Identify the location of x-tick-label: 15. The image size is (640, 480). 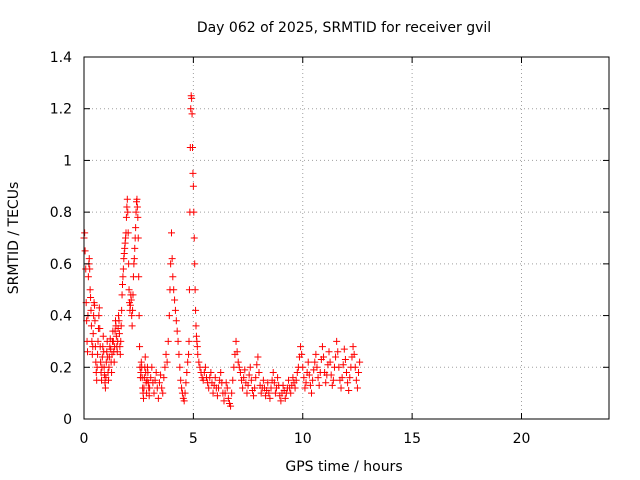
(412, 439).